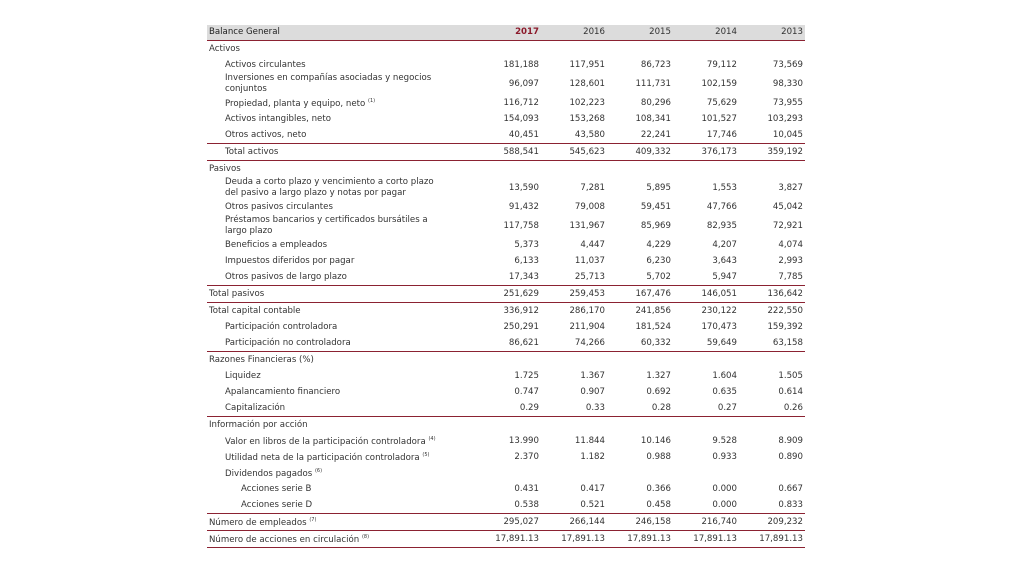 This screenshot has width=1024, height=576. I want to click on label-text: Activos, so click(225, 48).